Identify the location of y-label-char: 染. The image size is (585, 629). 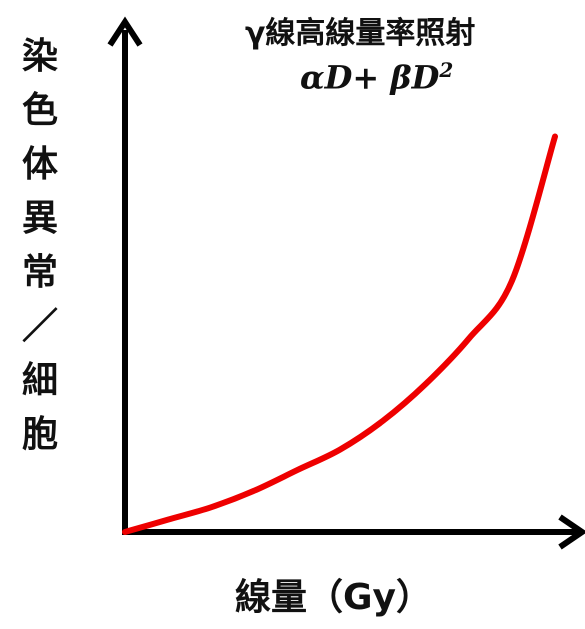
(39, 56).